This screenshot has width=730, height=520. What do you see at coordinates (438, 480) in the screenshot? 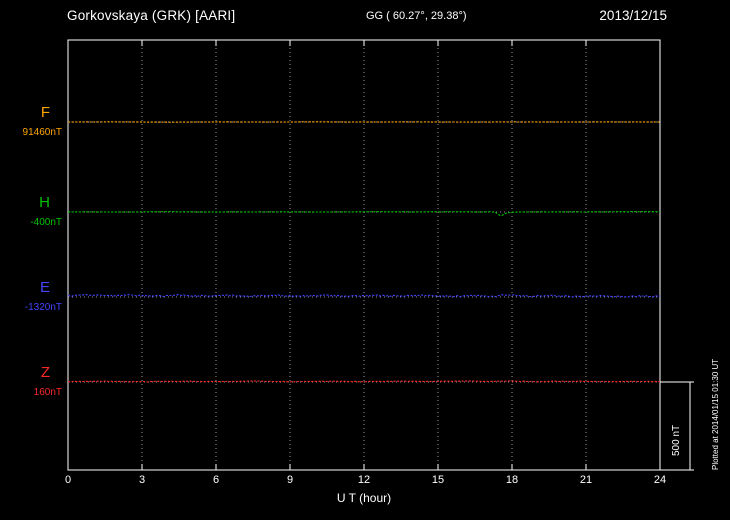
I see `x-tick-label-15: 15` at bounding box center [438, 480].